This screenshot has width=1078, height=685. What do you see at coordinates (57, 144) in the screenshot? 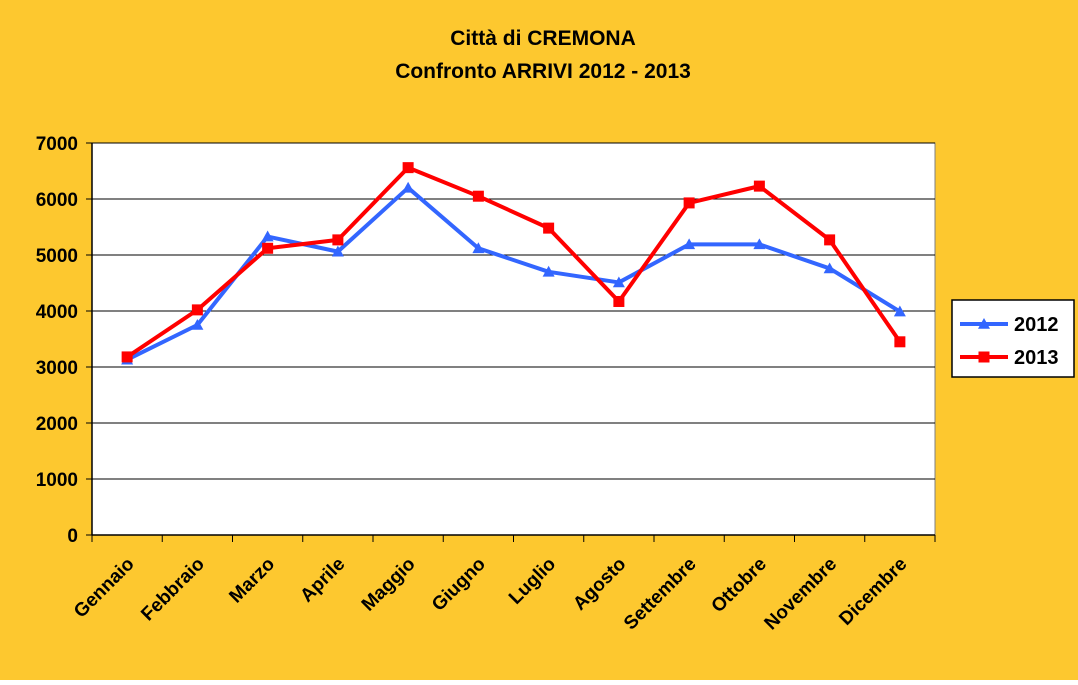
I see `y-tick-label: 7000` at bounding box center [57, 144].